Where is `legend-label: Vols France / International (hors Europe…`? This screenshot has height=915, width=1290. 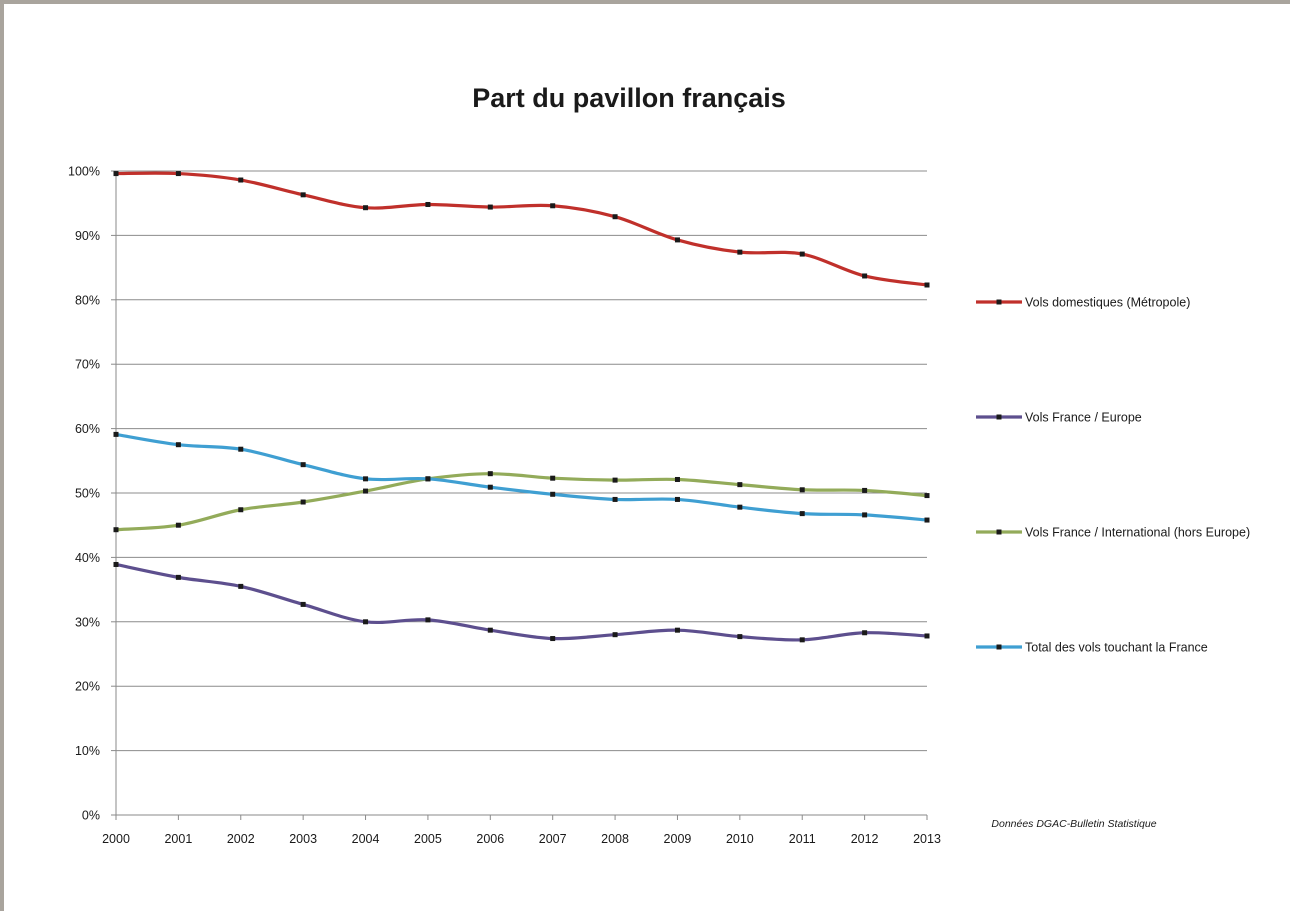
legend-label: Vols France / International (hors Europe… is located at coordinates (1137, 533).